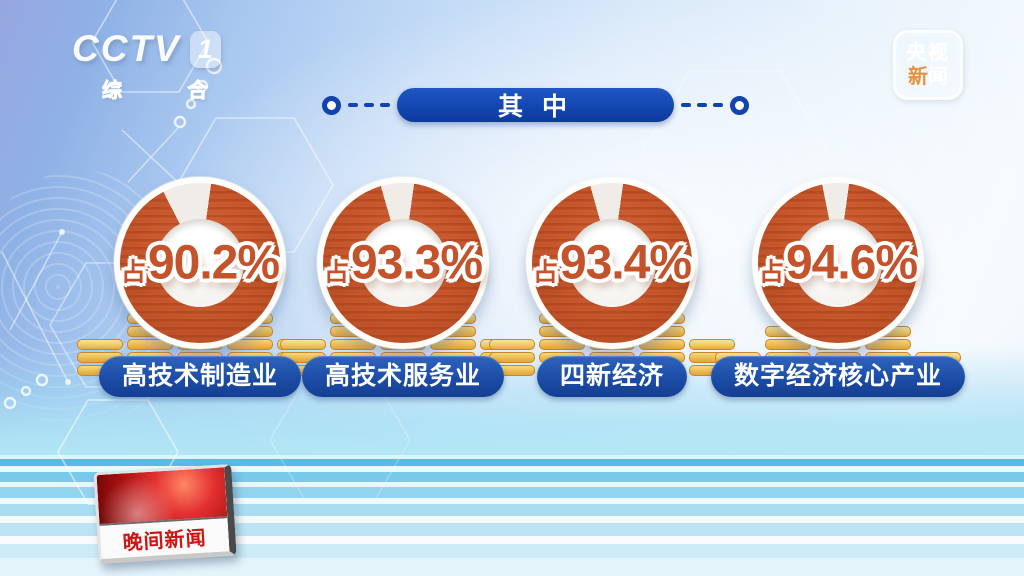  I want to click on donut-chart: 占 90.2% 高技术制造业, so click(200, 288).